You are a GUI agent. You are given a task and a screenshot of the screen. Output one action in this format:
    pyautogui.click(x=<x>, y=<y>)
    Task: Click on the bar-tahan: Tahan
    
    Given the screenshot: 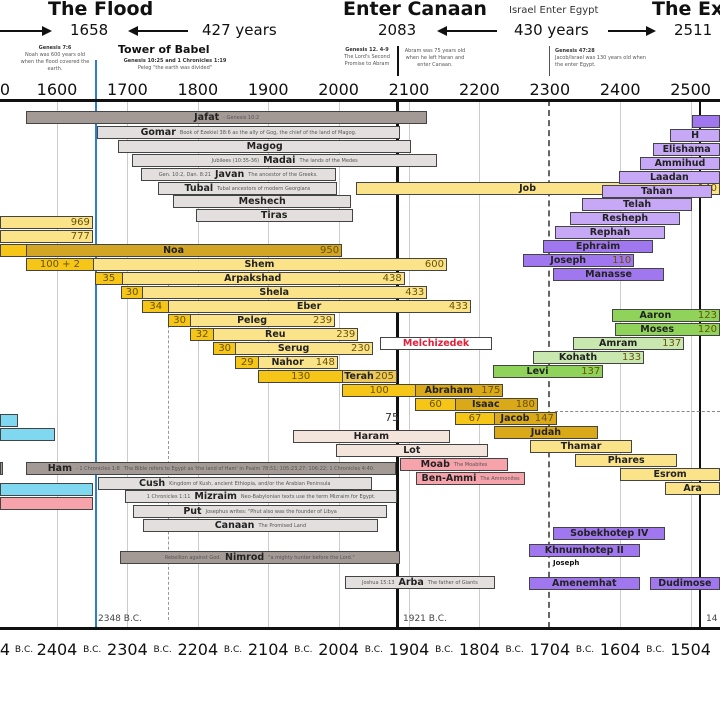 What is the action you would take?
    pyautogui.click(x=656, y=191)
    